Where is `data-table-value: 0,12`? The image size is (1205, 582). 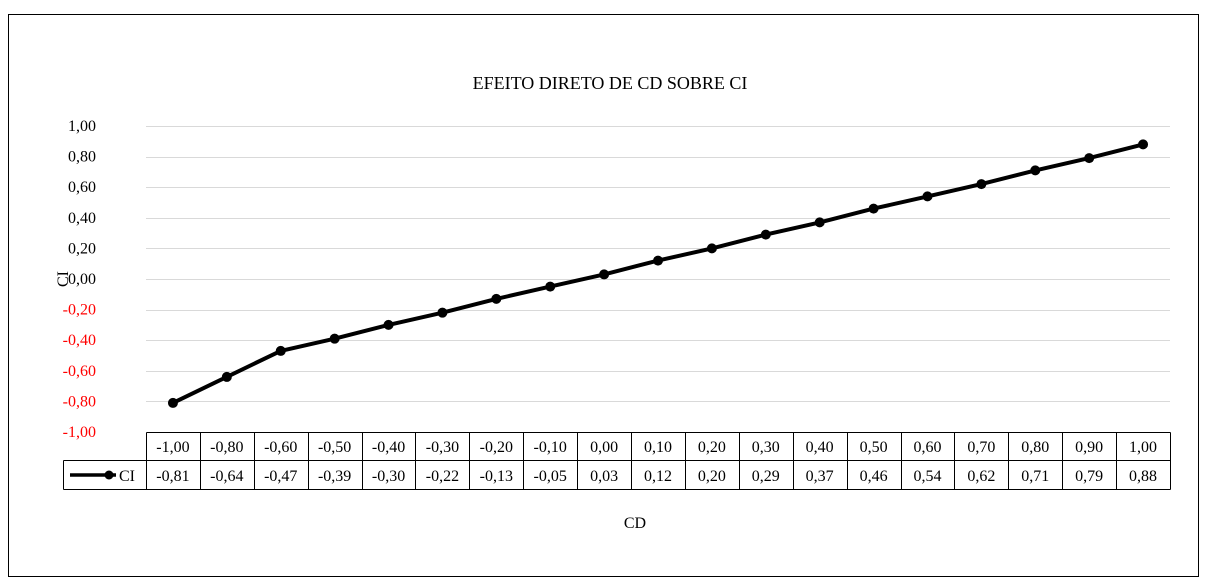
data-table-value: 0,12 is located at coordinates (658, 476).